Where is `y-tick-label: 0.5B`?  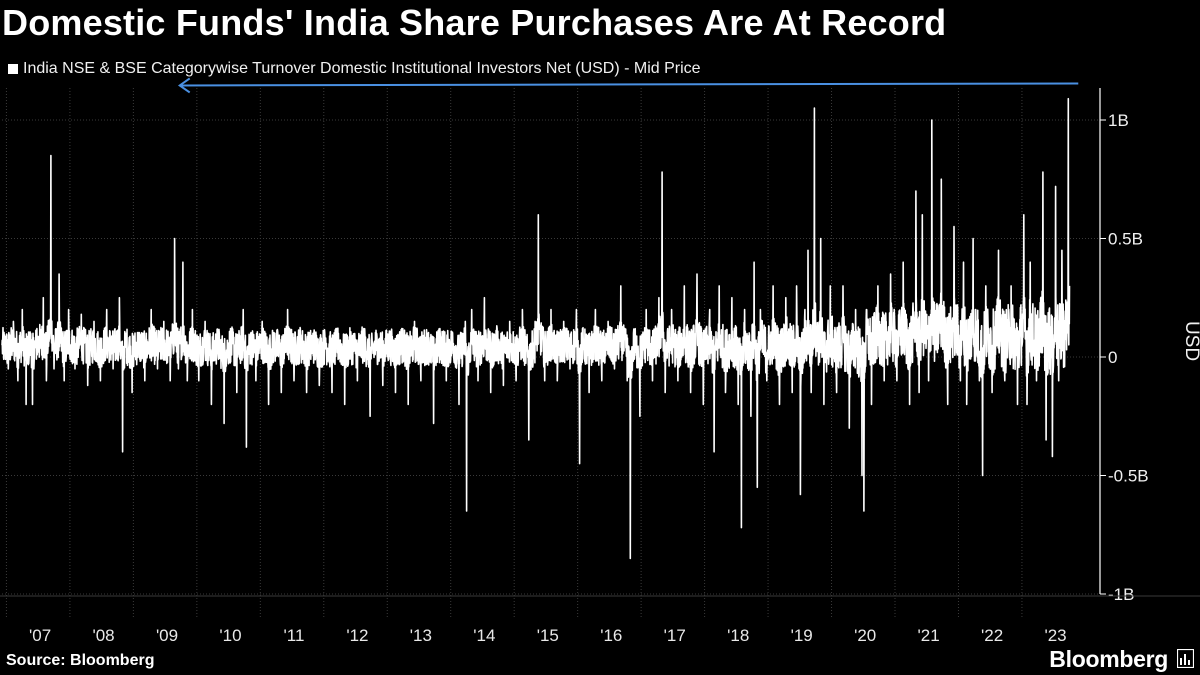
y-tick-label: 0.5B is located at coordinates (1125, 238).